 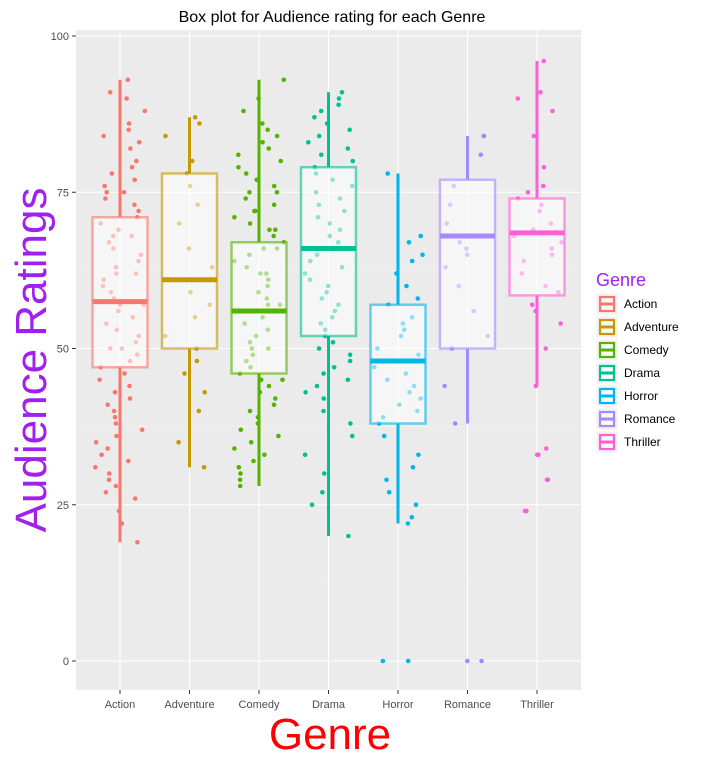 I want to click on legend-title: Genre, so click(x=621, y=280).